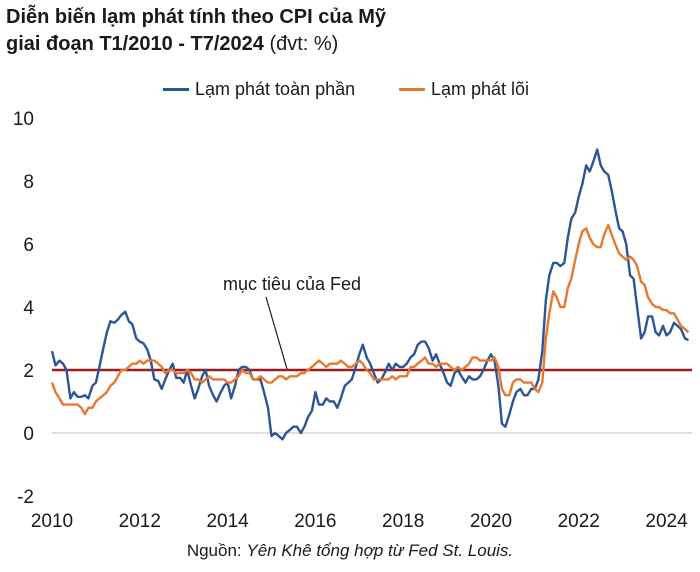  What do you see at coordinates (28, 371) in the screenshot?
I see `y-tick-label: 2` at bounding box center [28, 371].